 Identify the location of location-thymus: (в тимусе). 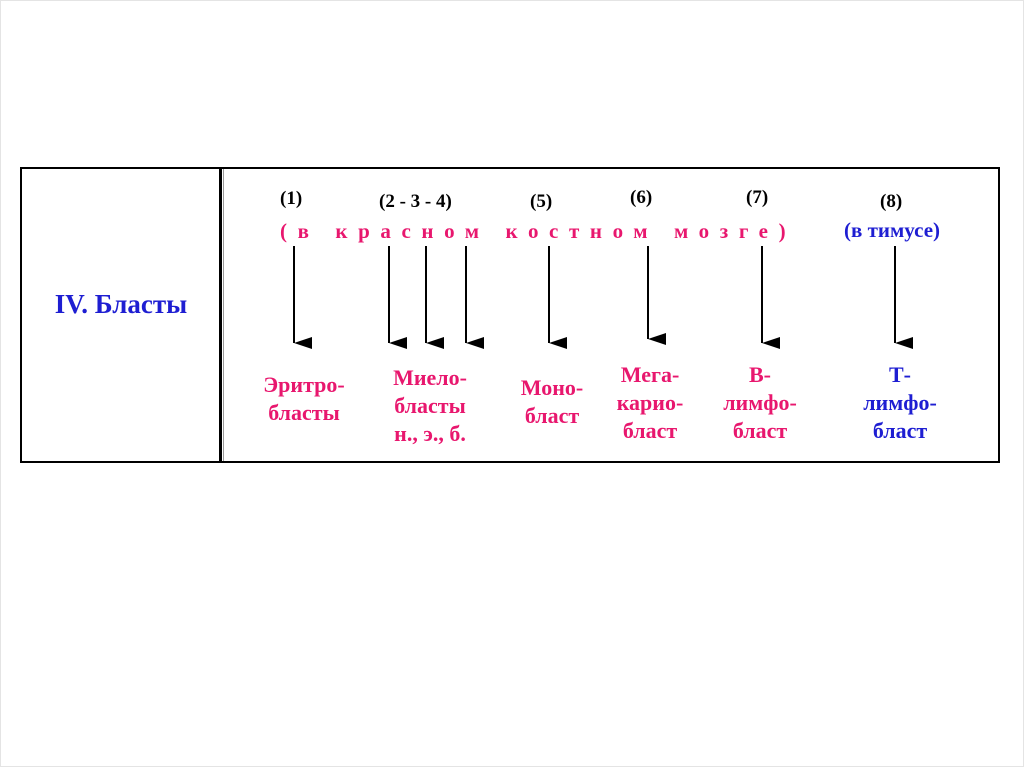
(892, 230).